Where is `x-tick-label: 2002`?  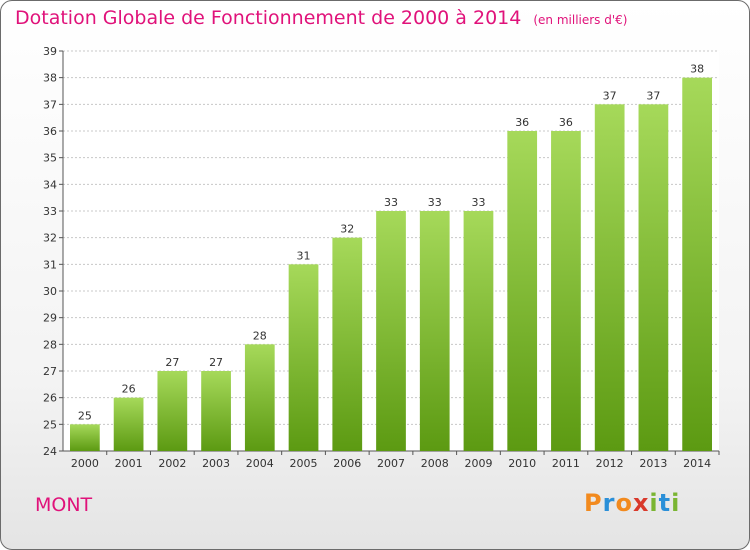 x-tick-label: 2002 is located at coordinates (172, 463).